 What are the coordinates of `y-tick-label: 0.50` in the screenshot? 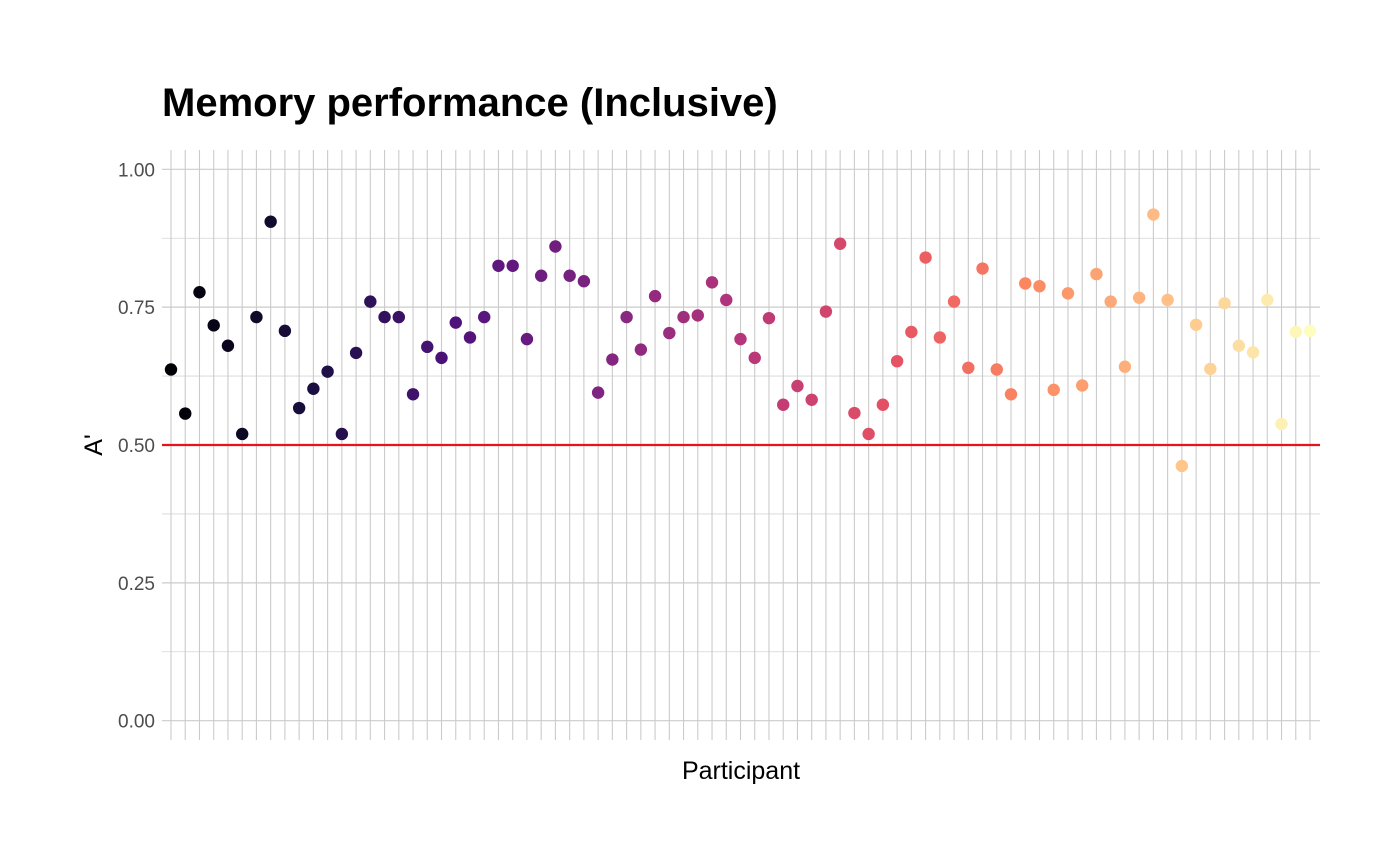 It's located at (136, 446).